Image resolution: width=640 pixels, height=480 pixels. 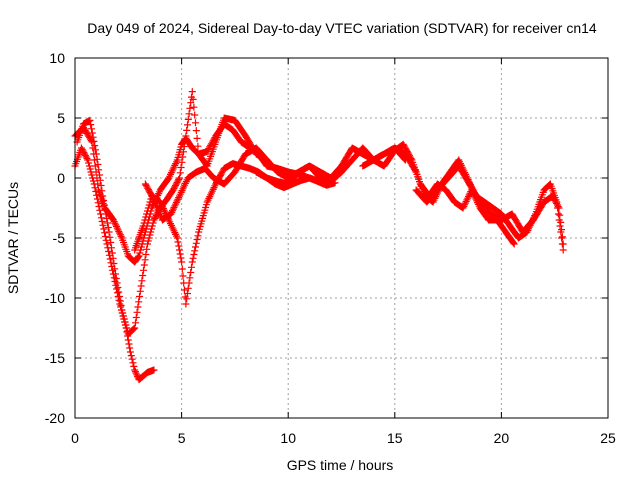 I want to click on y-tick-label: -10, so click(x=55, y=298).